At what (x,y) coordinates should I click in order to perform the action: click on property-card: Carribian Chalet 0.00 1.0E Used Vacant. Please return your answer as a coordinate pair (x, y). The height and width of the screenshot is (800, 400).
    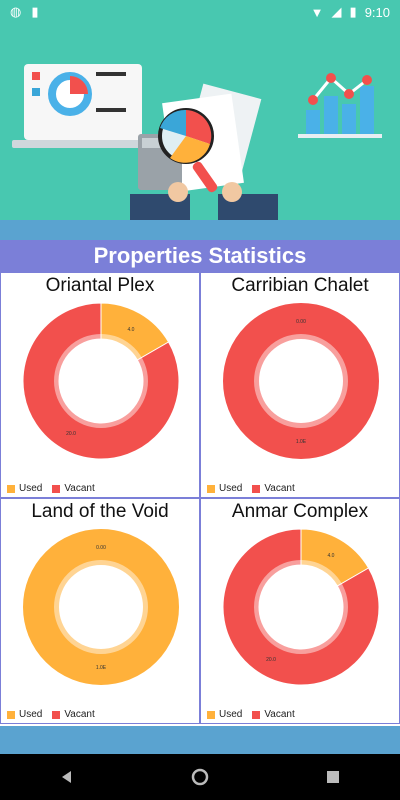
    Looking at the image, I should click on (300, 385).